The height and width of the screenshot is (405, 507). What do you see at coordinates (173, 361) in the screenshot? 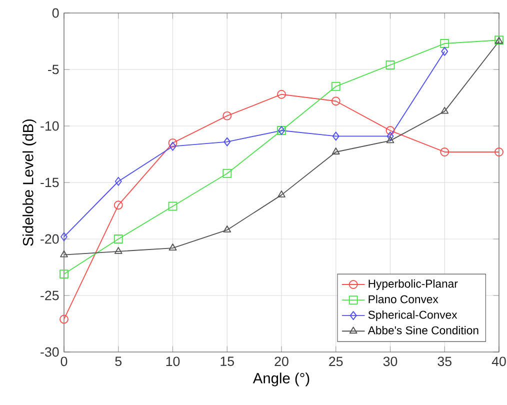
I see `x-tick-label: 10` at bounding box center [173, 361].